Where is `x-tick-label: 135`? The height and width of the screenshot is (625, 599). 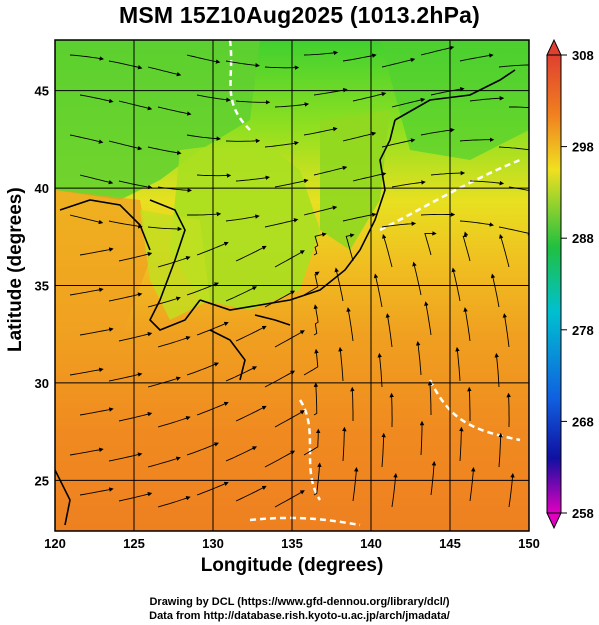 x-tick-label: 135 is located at coordinates (292, 543).